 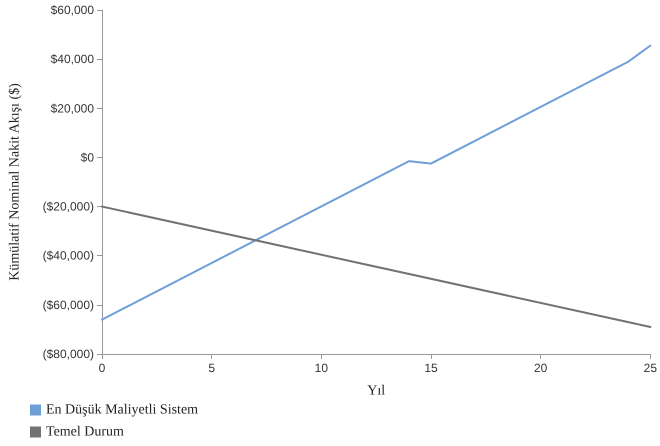 What do you see at coordinates (68, 207) in the screenshot?
I see `y-tick-label: ($20,000)` at bounding box center [68, 207].